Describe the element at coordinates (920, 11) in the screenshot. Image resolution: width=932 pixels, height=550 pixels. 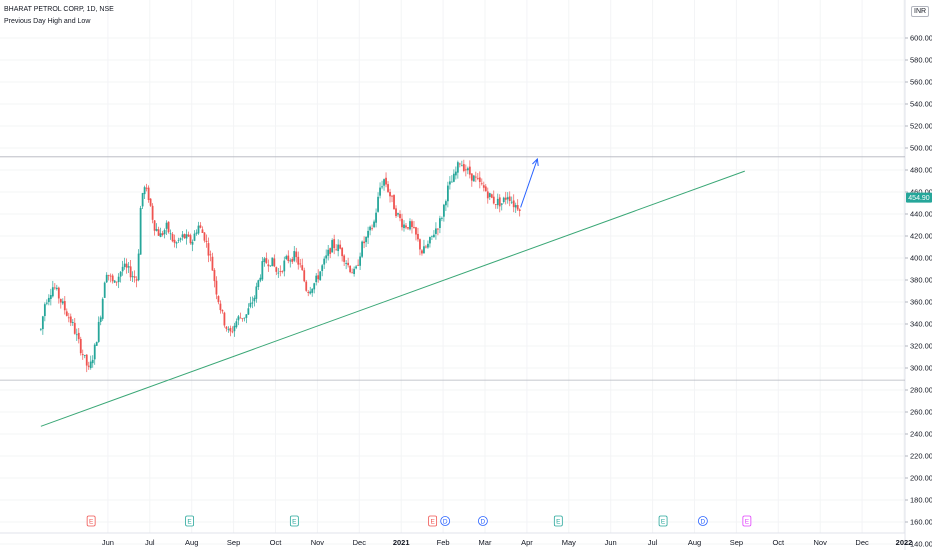
I see `currency-badge: INR` at that location.